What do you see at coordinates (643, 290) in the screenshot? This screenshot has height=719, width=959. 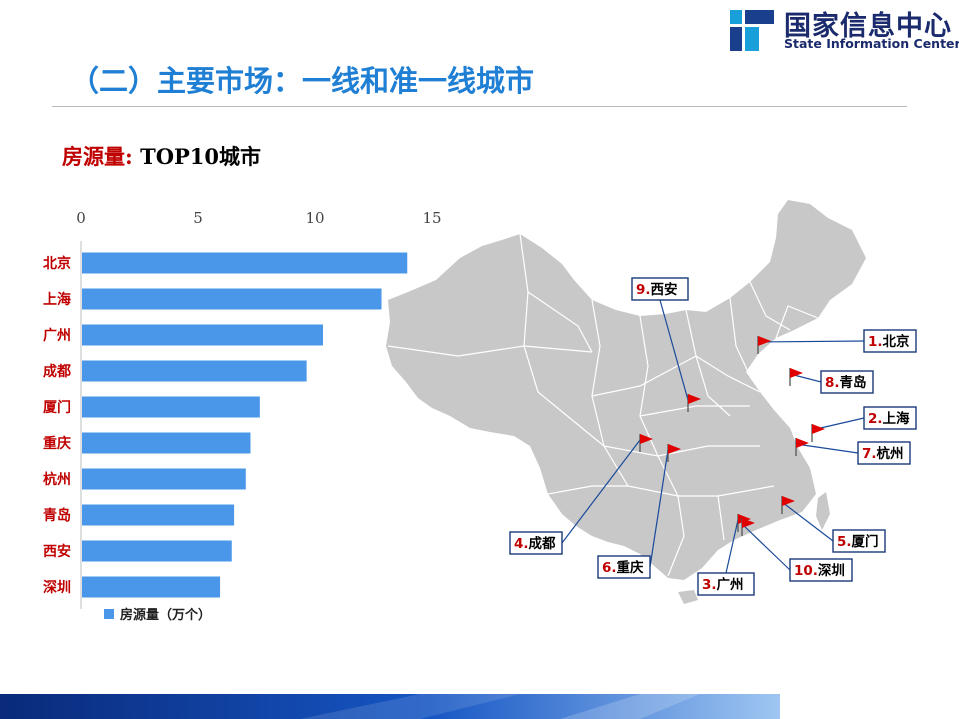 I see `city-rank: 9.` at bounding box center [643, 290].